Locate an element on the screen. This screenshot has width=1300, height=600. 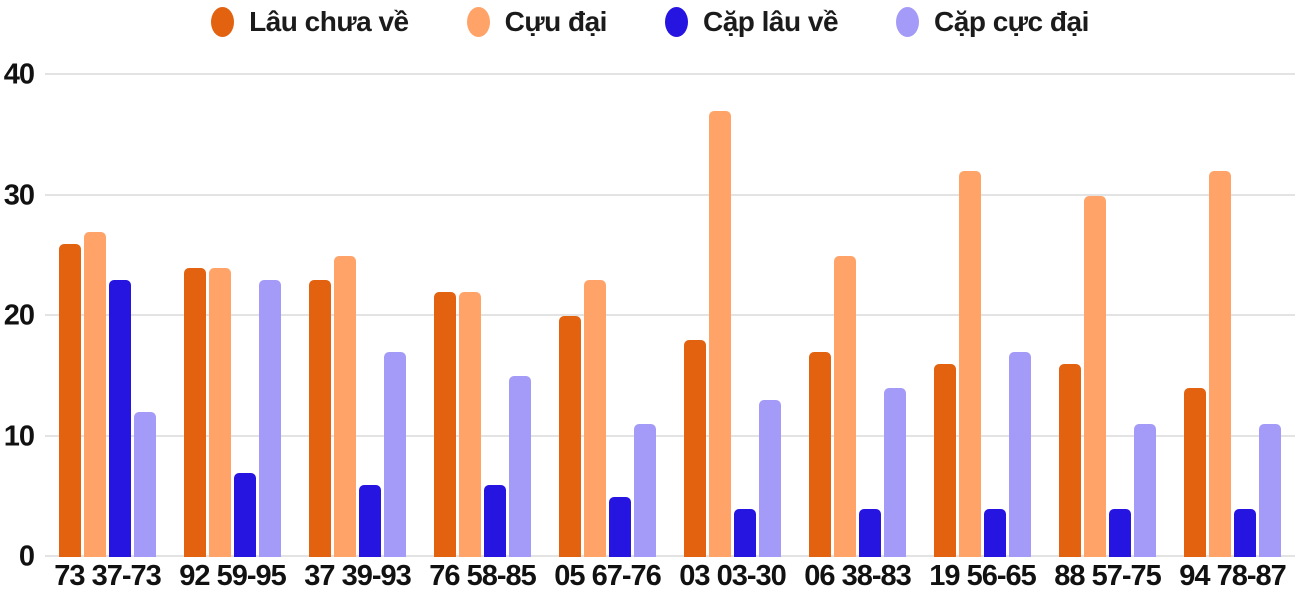
legend-item: Cặp cực đại is located at coordinates (992, 22).